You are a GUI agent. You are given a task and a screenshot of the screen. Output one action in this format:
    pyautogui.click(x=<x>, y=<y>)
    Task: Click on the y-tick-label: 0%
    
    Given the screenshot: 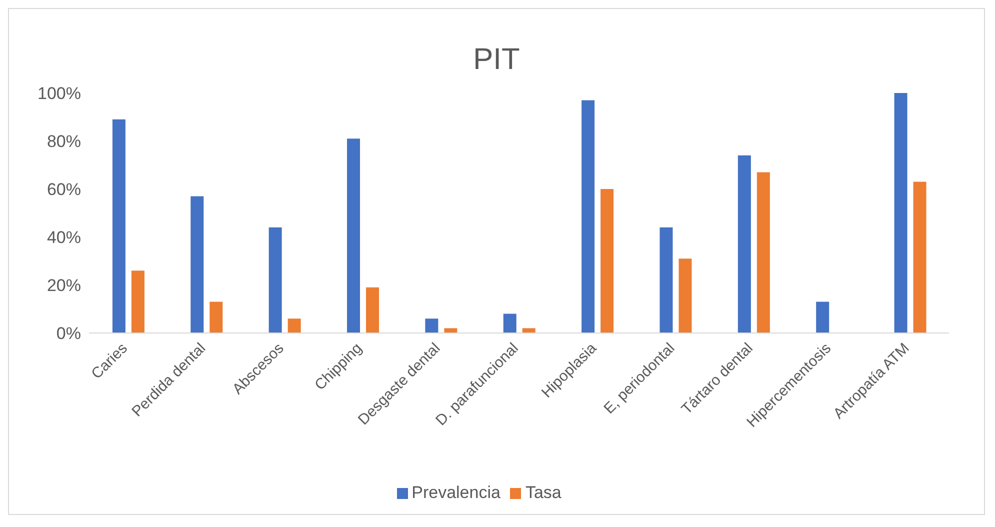 What is the action you would take?
    pyautogui.click(x=68, y=334)
    